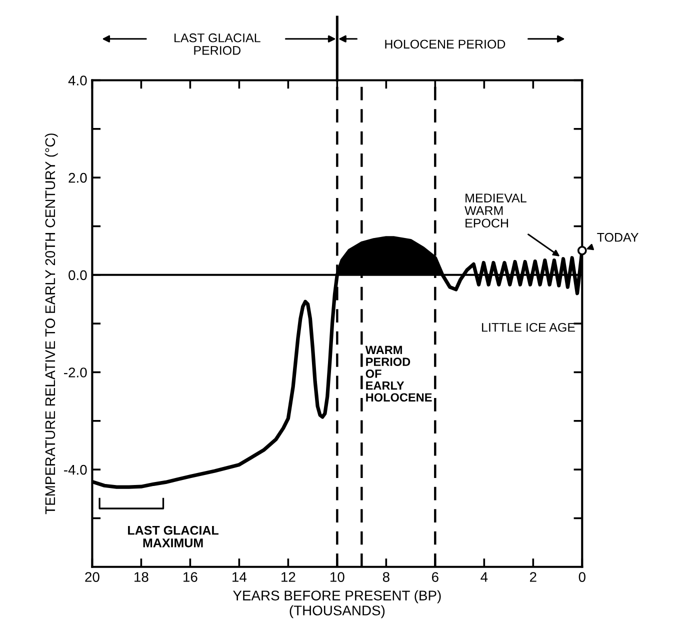 This screenshot has height=642, width=673. Describe the element at coordinates (77, 81) in the screenshot. I see `y-tick-label: 4.0` at that location.